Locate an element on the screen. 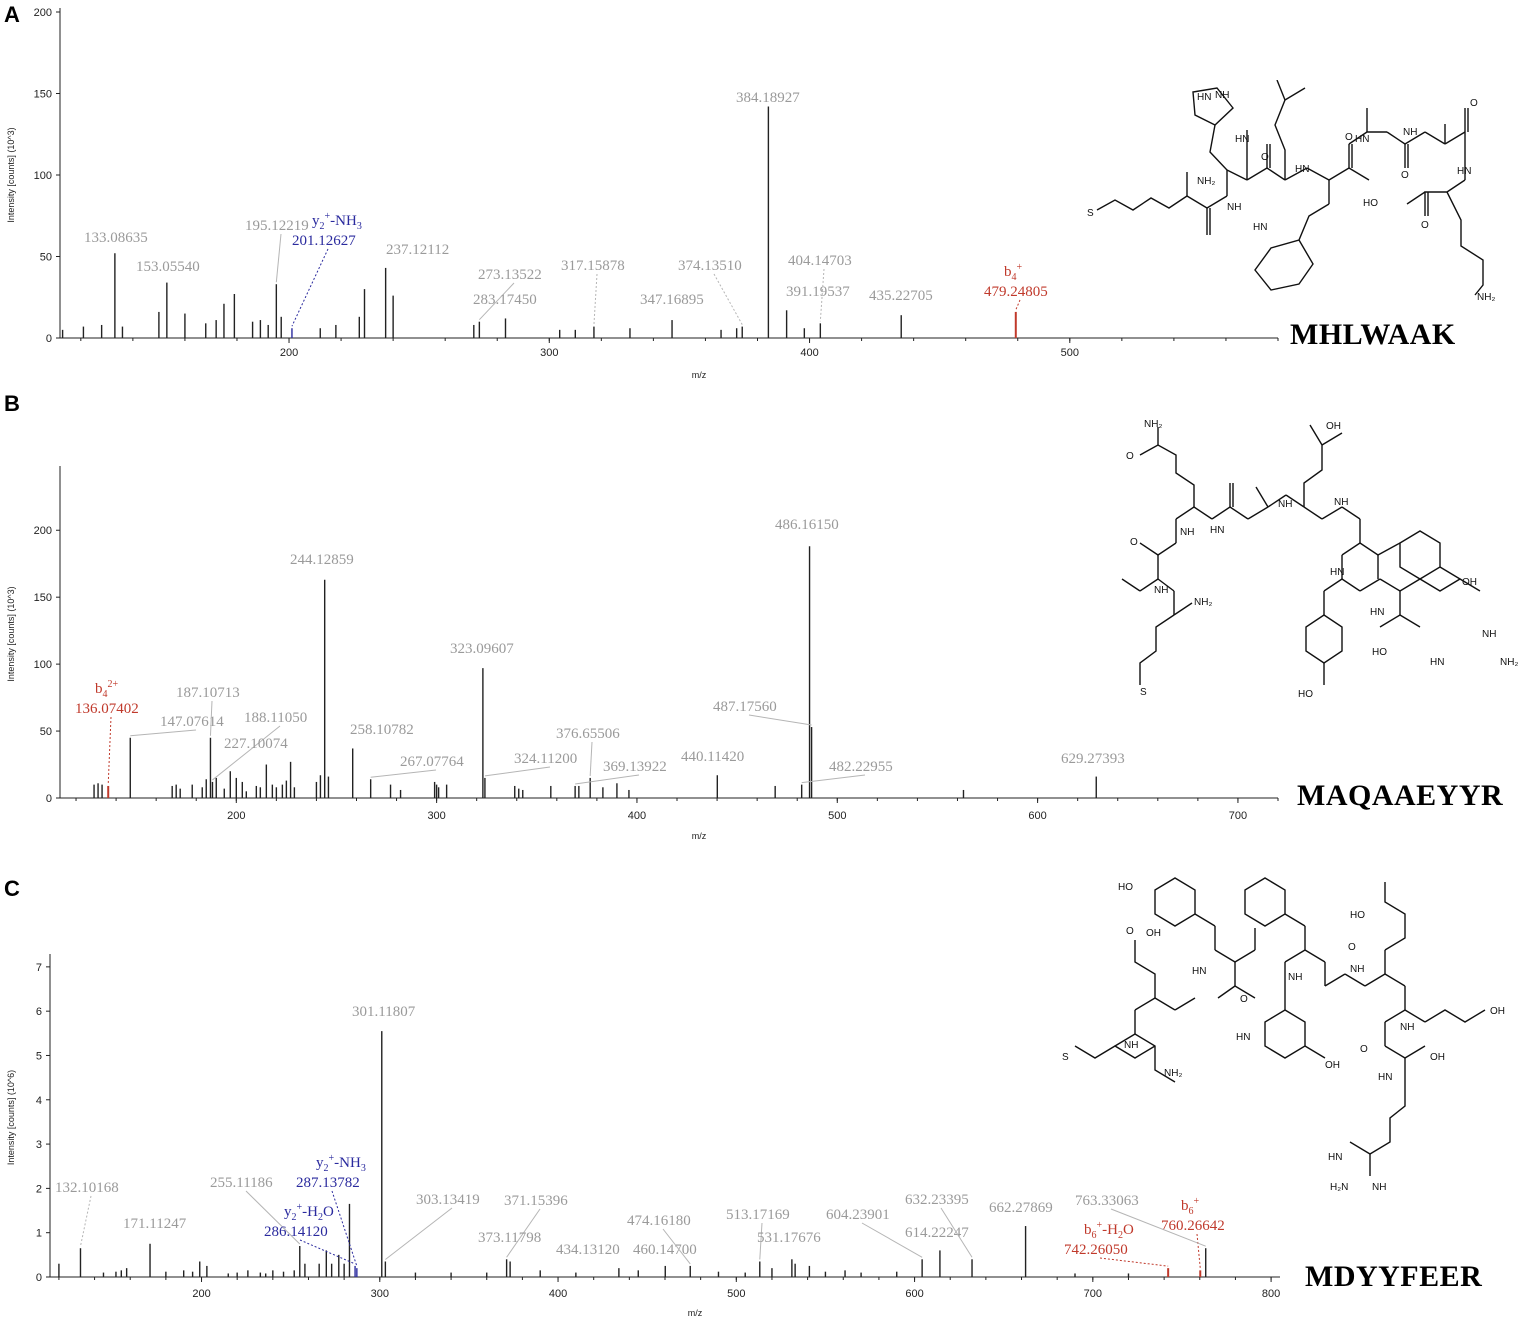 The width and height of the screenshot is (1526, 1326). ion-label: b4+ is located at coordinates (1013, 272).